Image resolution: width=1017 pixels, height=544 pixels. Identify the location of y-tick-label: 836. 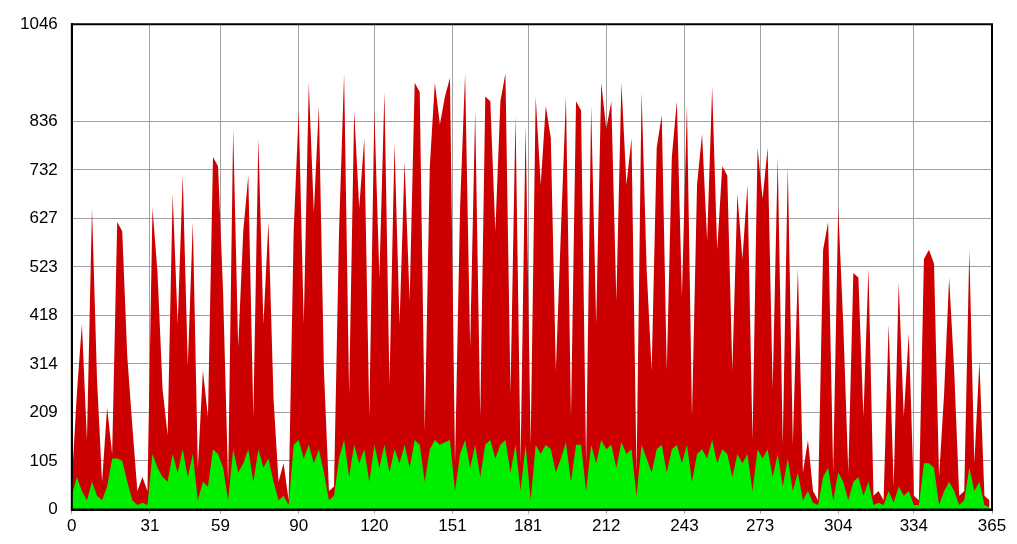
(43, 121).